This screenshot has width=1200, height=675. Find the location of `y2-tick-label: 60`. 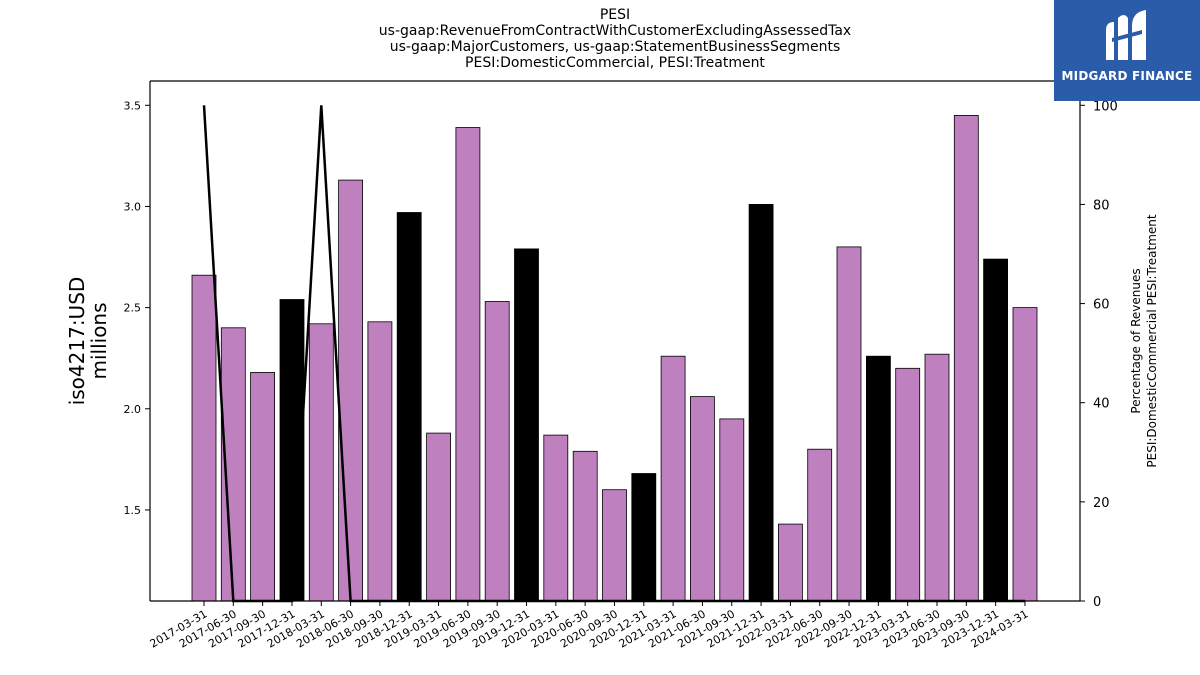

y2-tick-label: 60 is located at coordinates (1101, 305).